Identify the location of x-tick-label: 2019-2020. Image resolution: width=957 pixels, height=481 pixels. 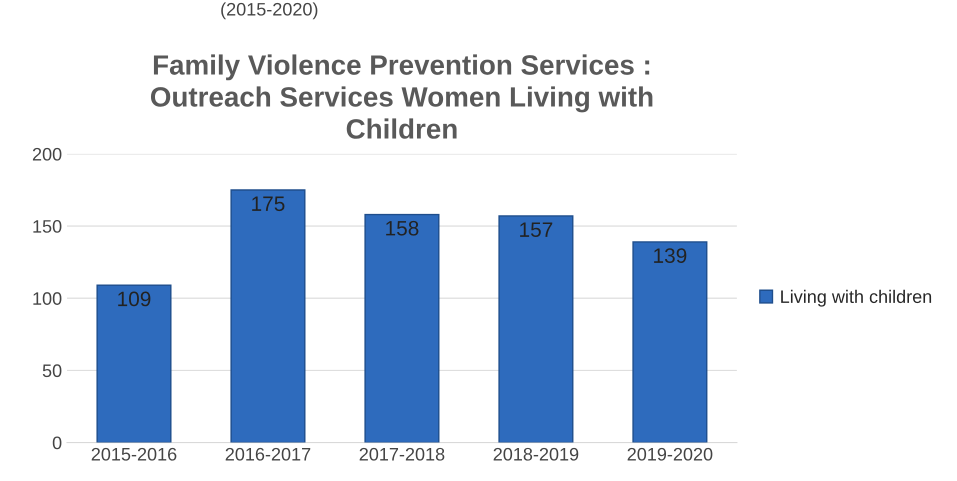
(670, 454).